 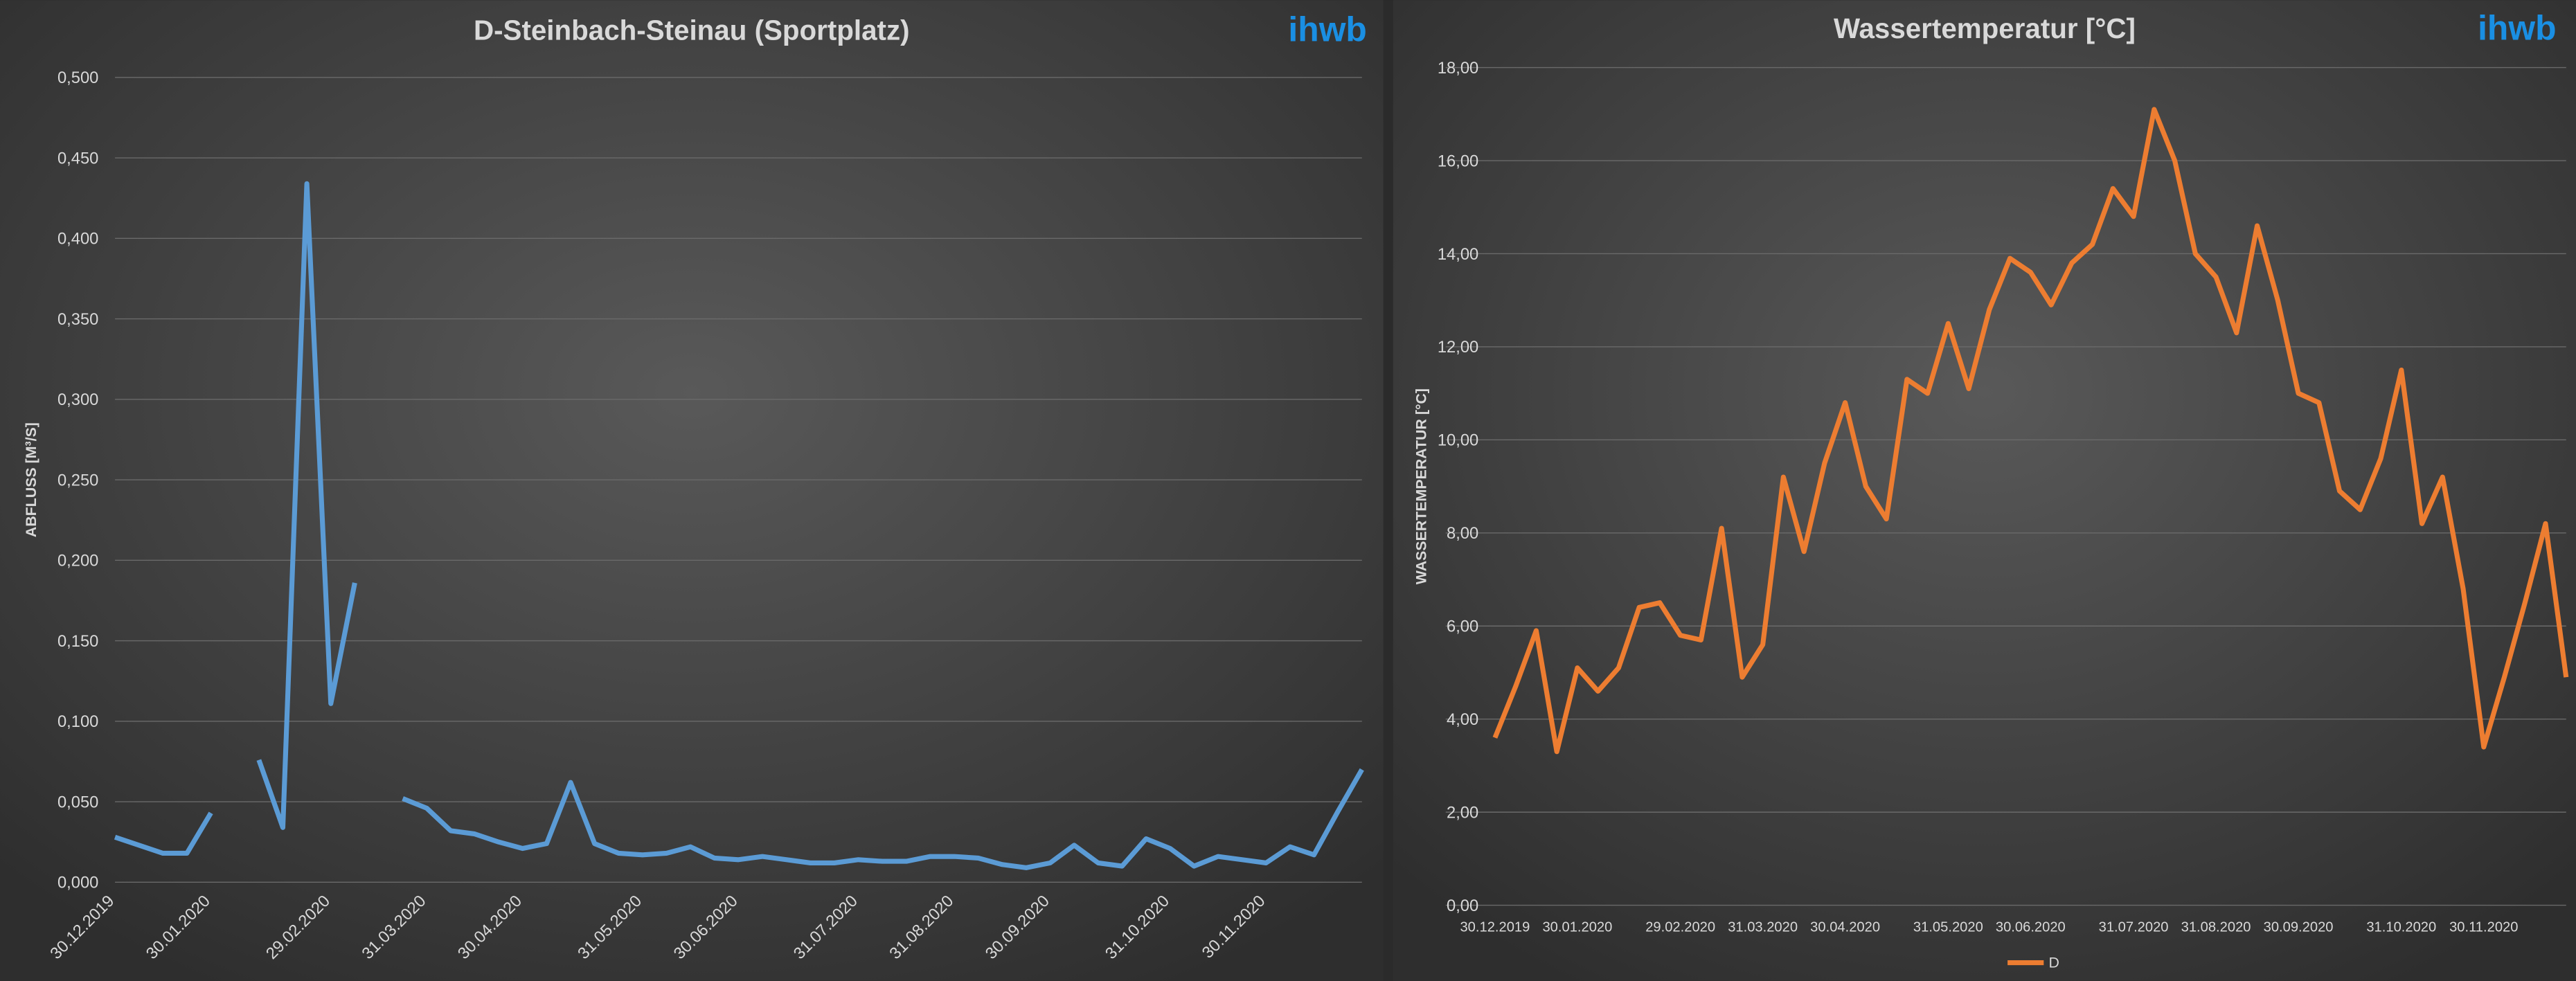 What do you see at coordinates (1421, 486) in the screenshot?
I see `y-axis-label: WASSERTEMPERATUR [°C]` at bounding box center [1421, 486].